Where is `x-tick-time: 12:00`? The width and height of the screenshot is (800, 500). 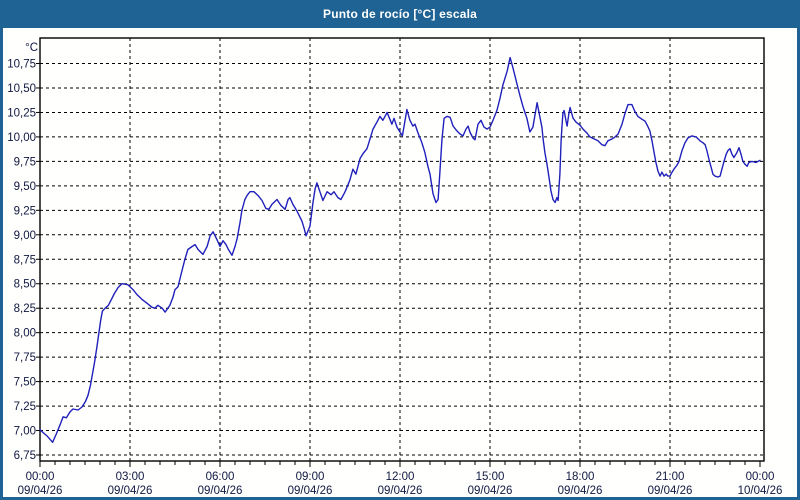 x-tick-time: 12:00 is located at coordinates (400, 477).